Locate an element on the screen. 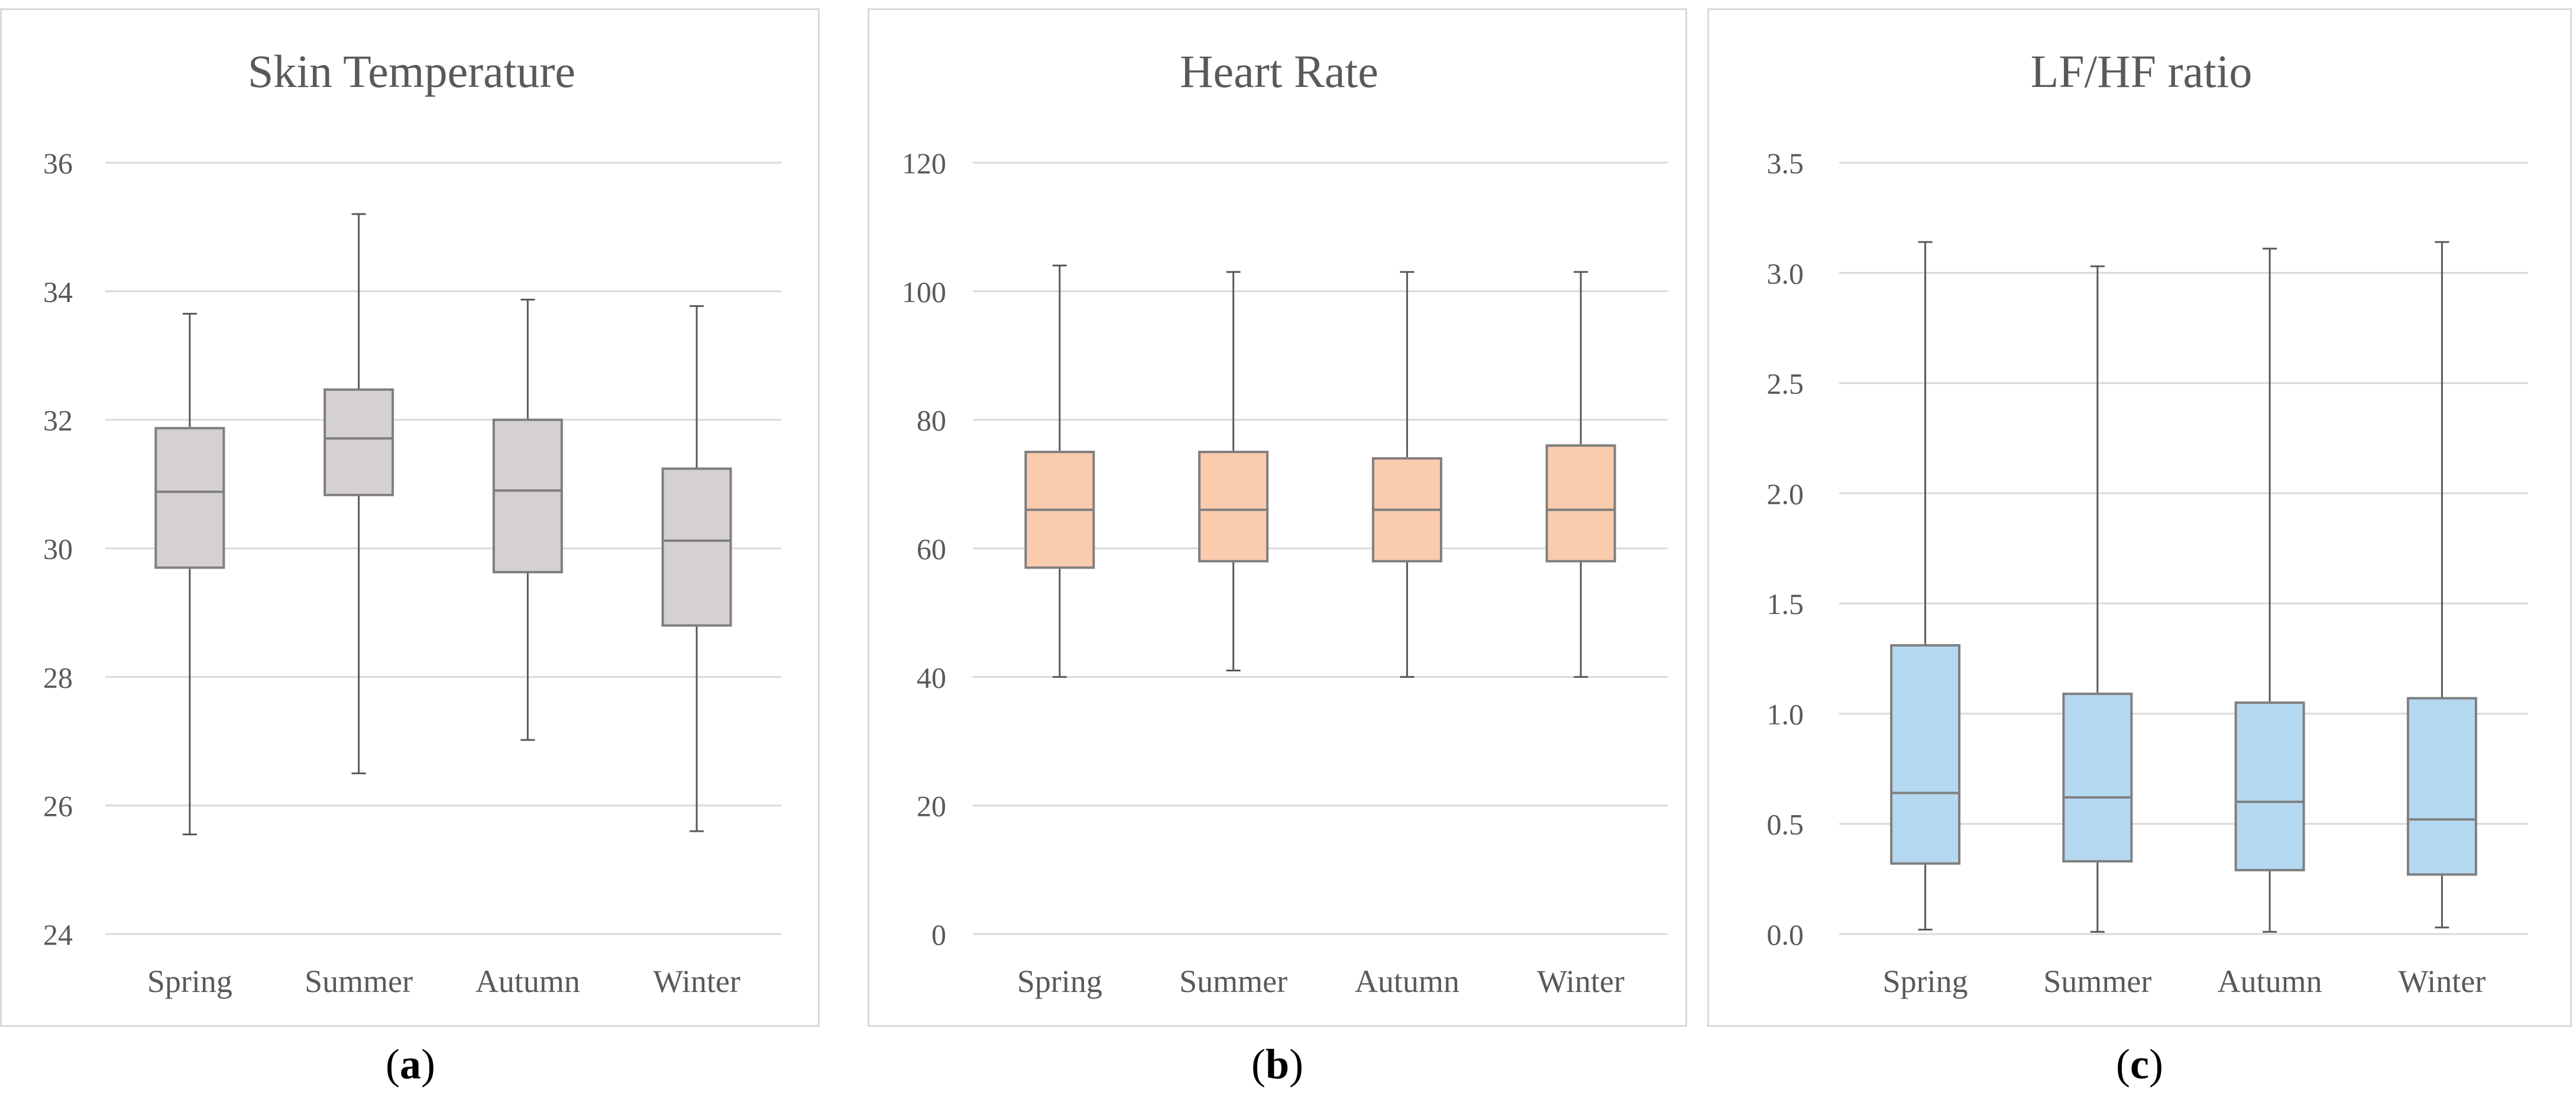 The image size is (2576, 1105). y-tick-label-b-1: 20 is located at coordinates (932, 806).